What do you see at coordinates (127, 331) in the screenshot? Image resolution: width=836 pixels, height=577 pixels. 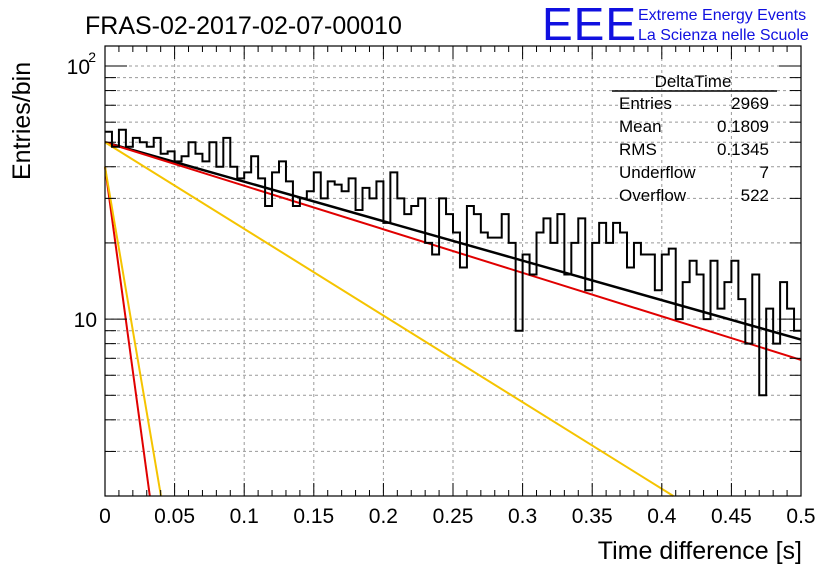 I see `fit-line-red` at bounding box center [127, 331].